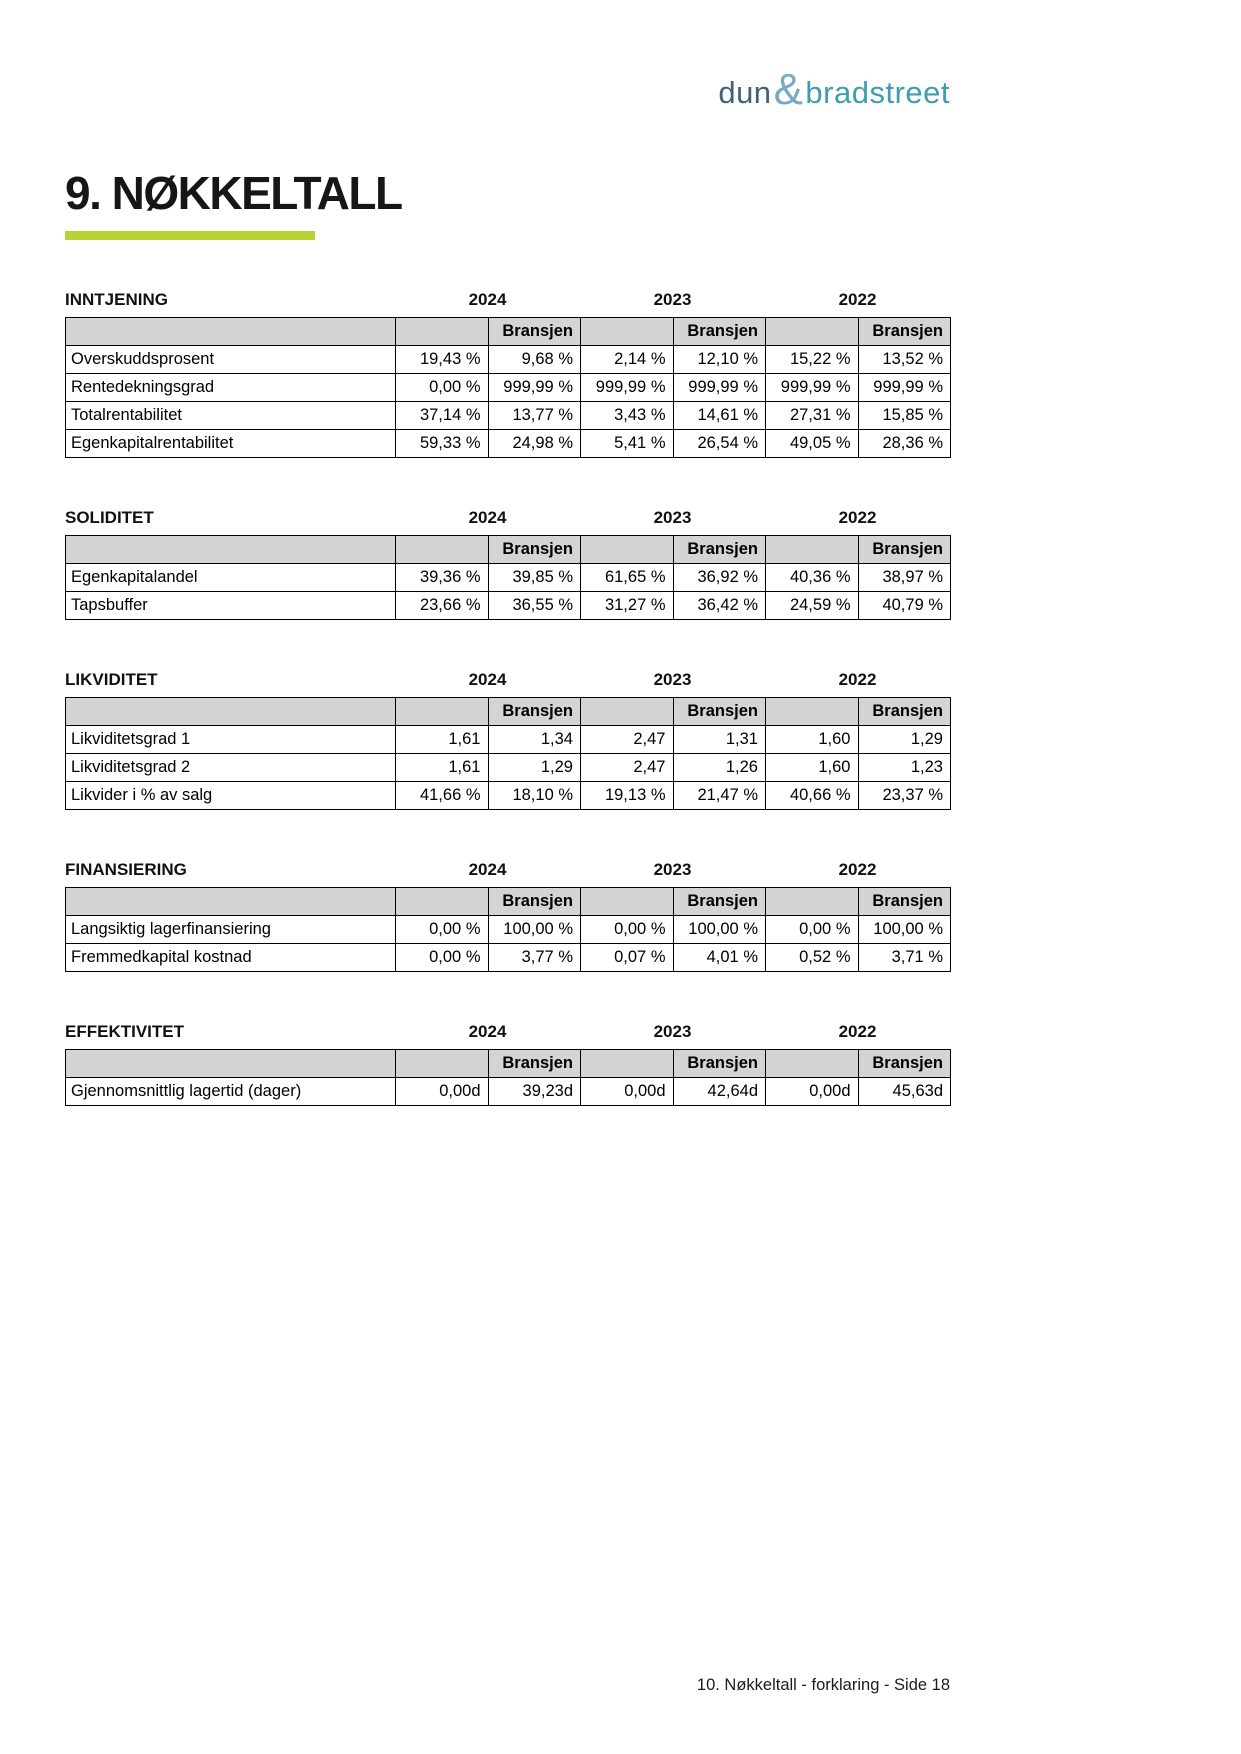 This screenshot has width=1241, height=1754. Describe the element at coordinates (534, 415) in the screenshot. I see `row-value: 13,77 %` at that location.